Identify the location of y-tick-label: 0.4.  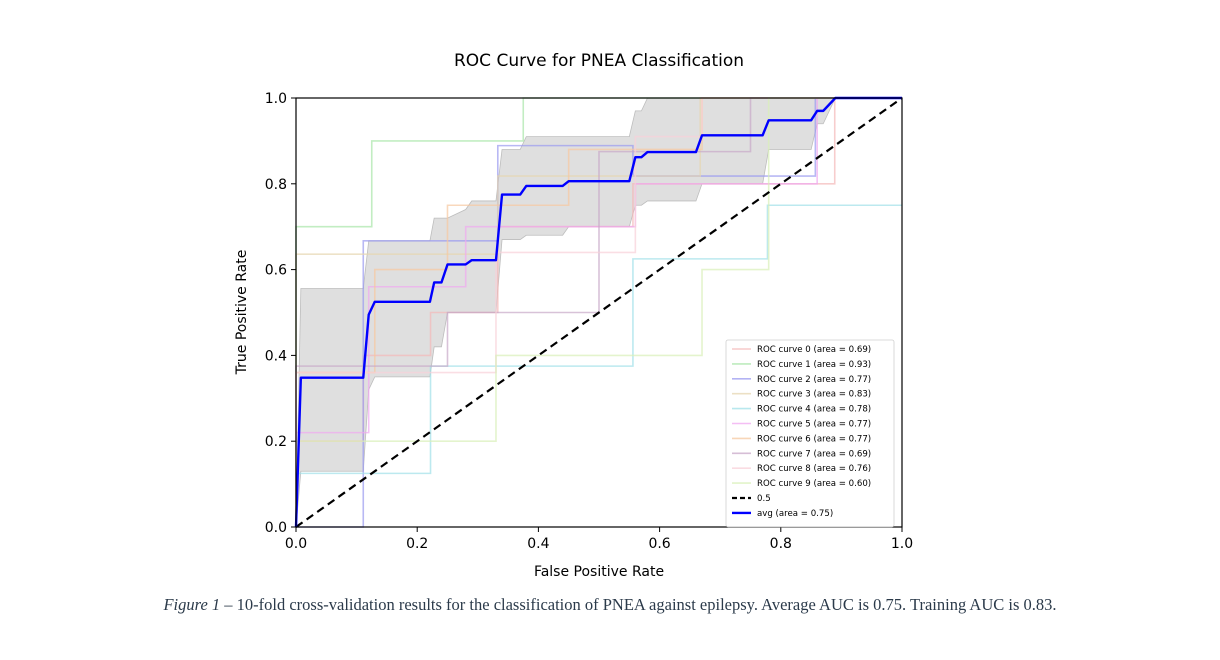
(276, 356).